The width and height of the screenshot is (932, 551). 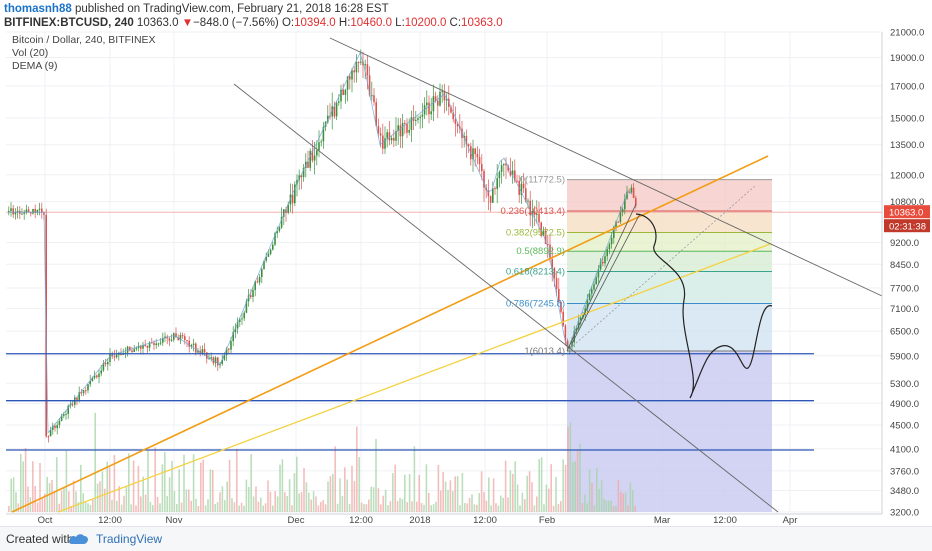 What do you see at coordinates (30, 53) in the screenshot?
I see `volume-indicator-label: Vol (20)` at bounding box center [30, 53].